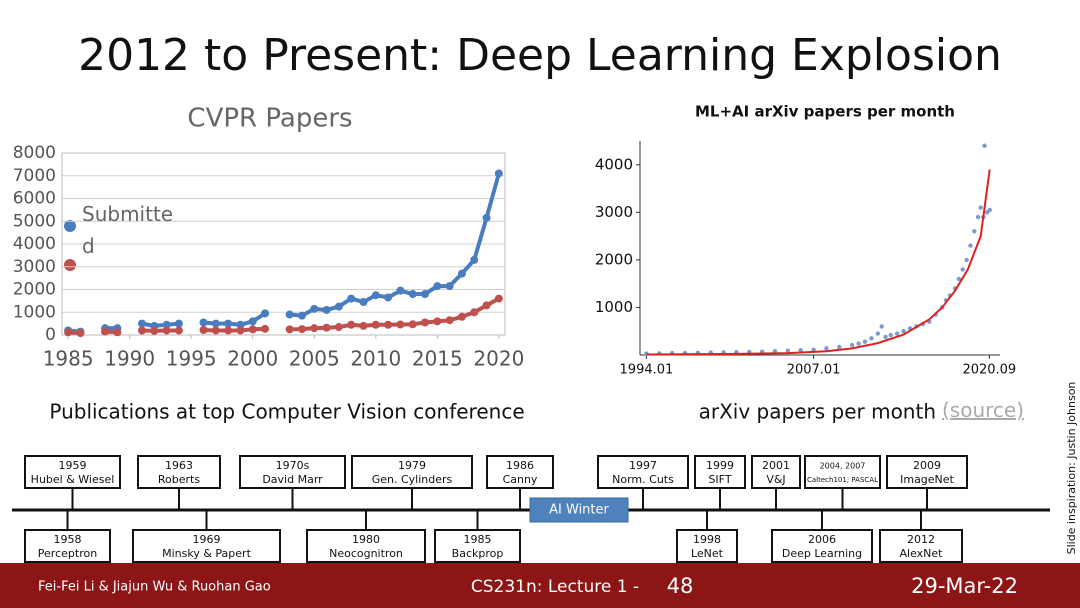 This screenshot has width=1080, height=608. Describe the element at coordinates (68, 359) in the screenshot. I see `x-tick-label: 1985` at that location.